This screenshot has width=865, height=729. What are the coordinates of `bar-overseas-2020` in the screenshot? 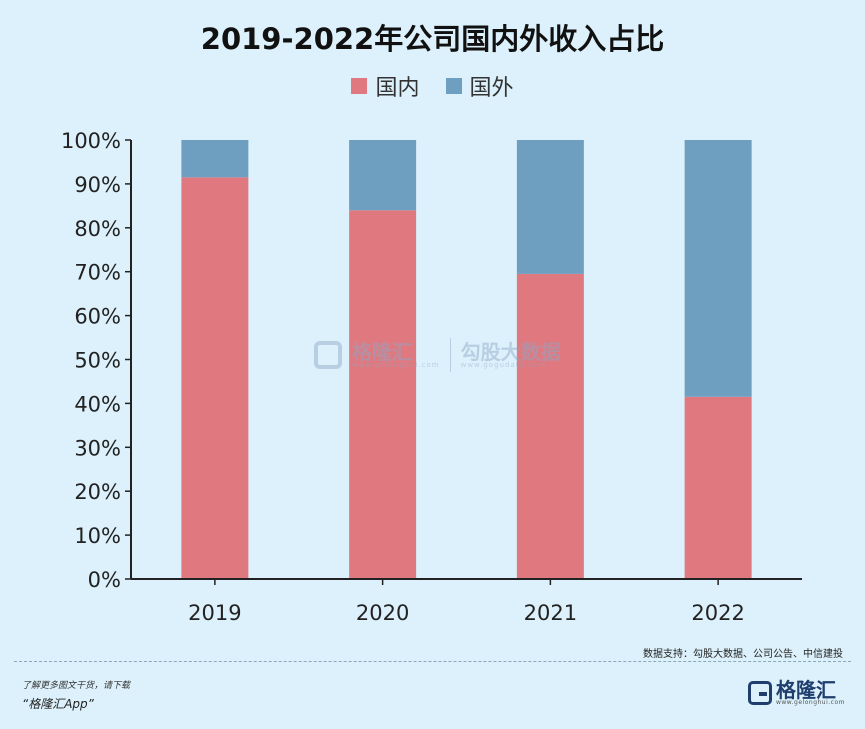 It's located at (383, 175).